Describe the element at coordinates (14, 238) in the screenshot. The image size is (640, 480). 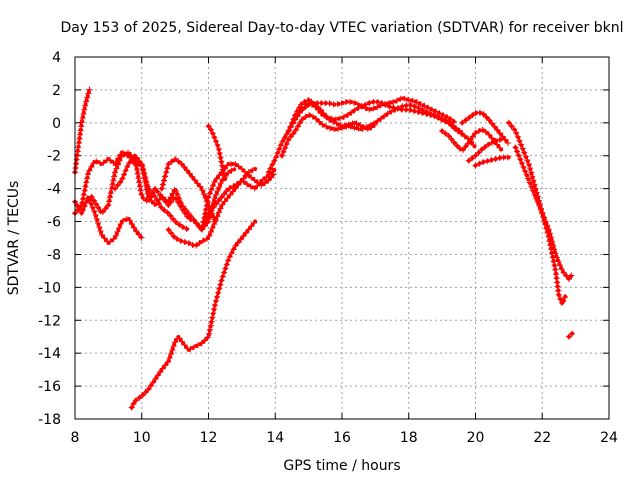
I see `y-axis-label: SDTVAR / TECUs` at that location.